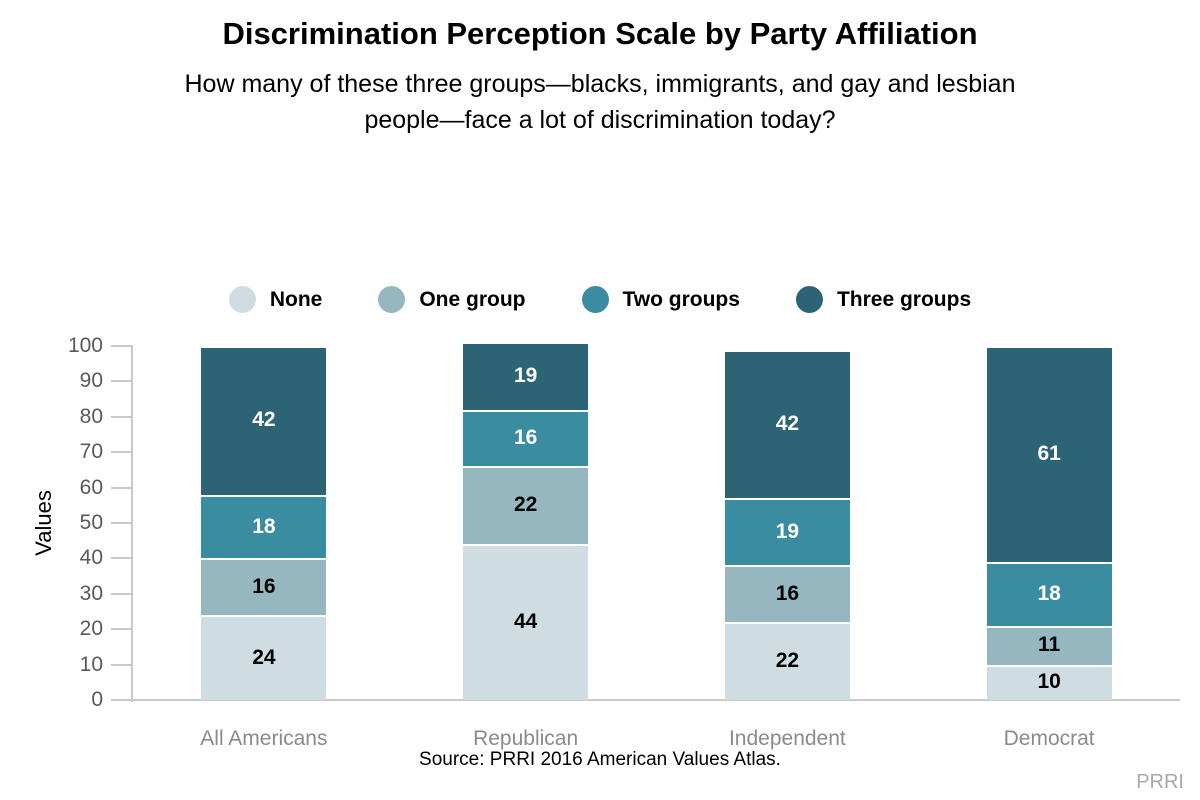  What do you see at coordinates (600, 759) in the screenshot?
I see `source-note: Source: PRRI 2016 American Values Atlas.` at bounding box center [600, 759].